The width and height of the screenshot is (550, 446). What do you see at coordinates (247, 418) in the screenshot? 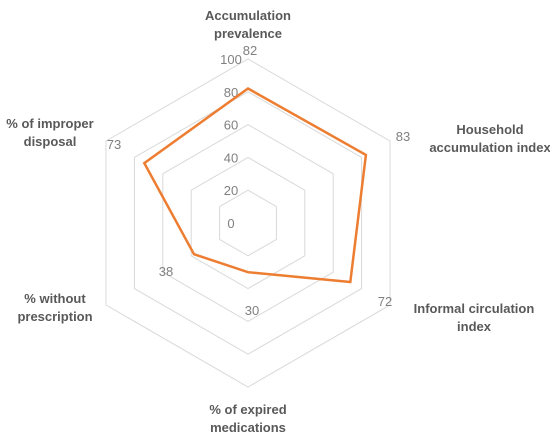
I see `category-label-4: % of expired medications` at bounding box center [247, 418].